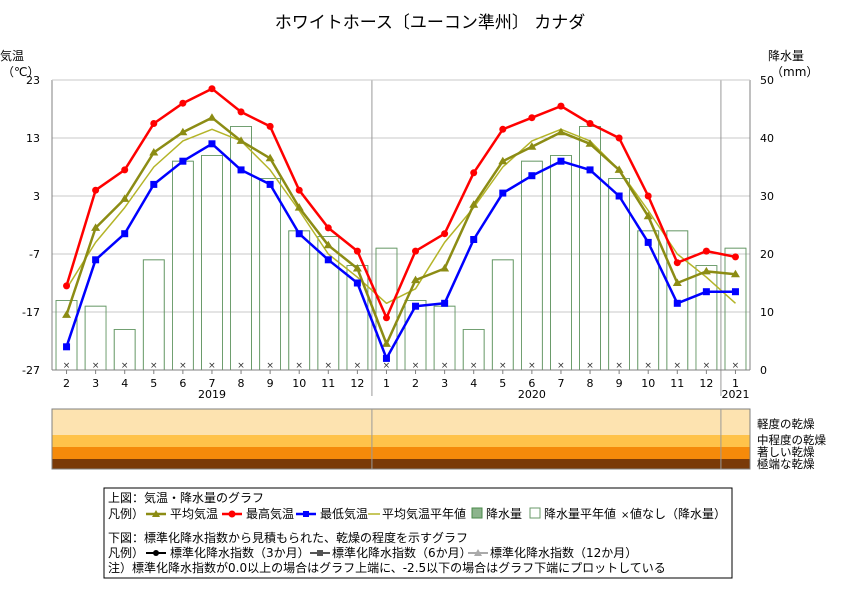  Describe the element at coordinates (590, 383) in the screenshot. I see `x-tick-label: 8` at that location.